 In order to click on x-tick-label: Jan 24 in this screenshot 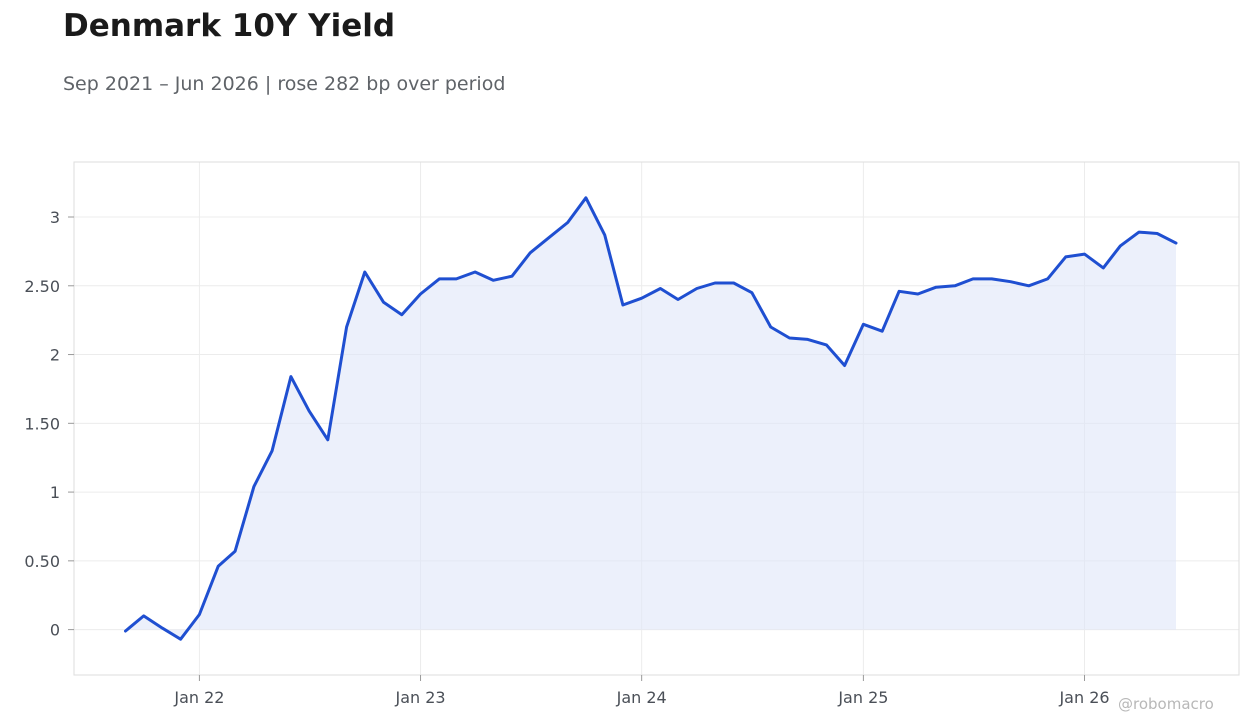, I will do `click(641, 697)`.